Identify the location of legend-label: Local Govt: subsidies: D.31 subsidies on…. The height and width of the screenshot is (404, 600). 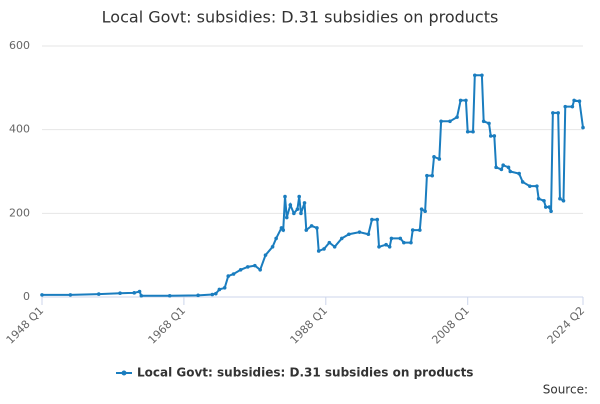
(305, 373).